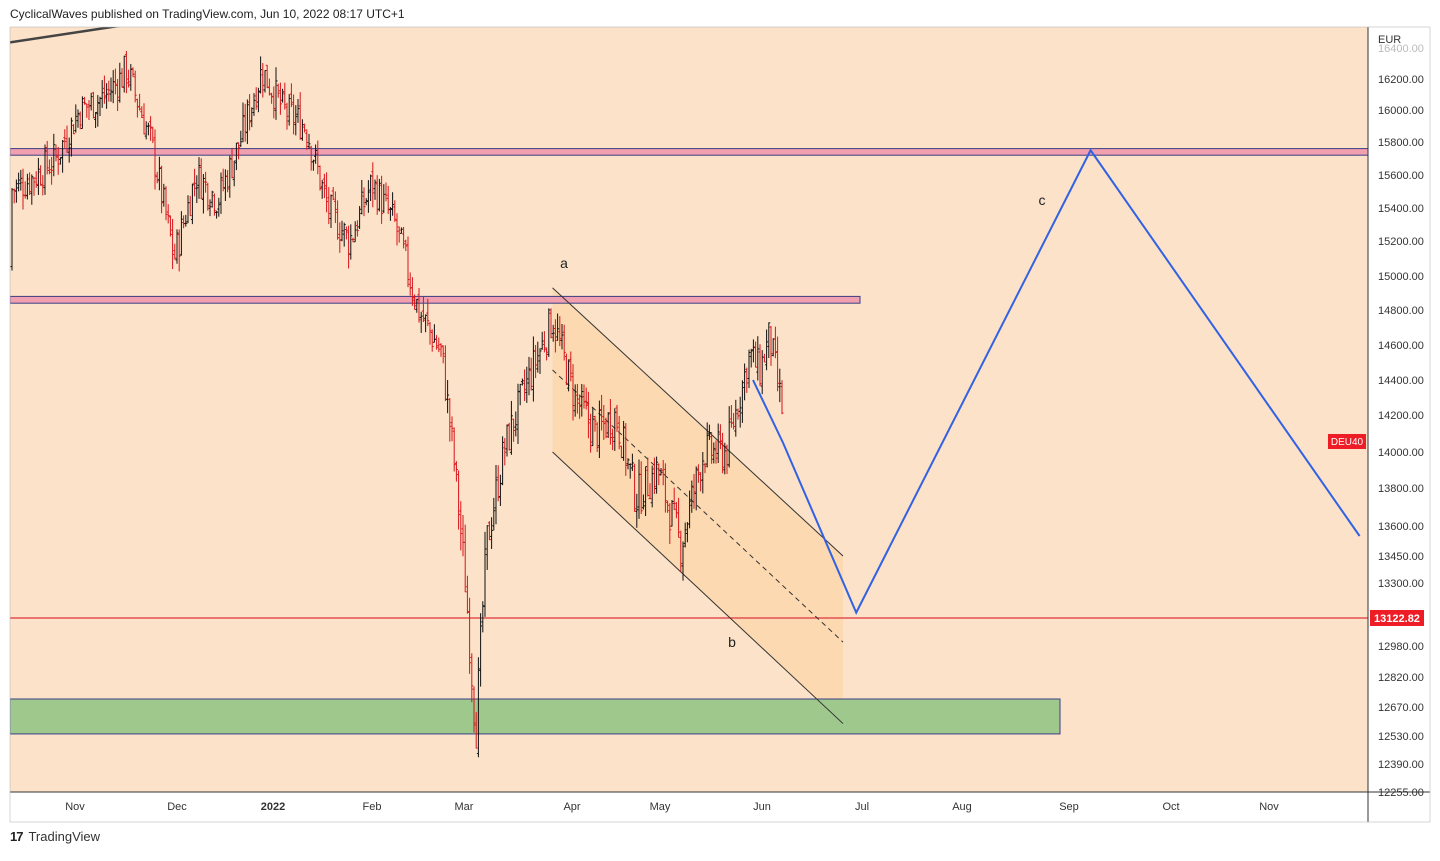 This screenshot has height=861, width=1440. Describe the element at coordinates (1401, 793) in the screenshot. I see `y-tick-label: 12255.00` at that location.